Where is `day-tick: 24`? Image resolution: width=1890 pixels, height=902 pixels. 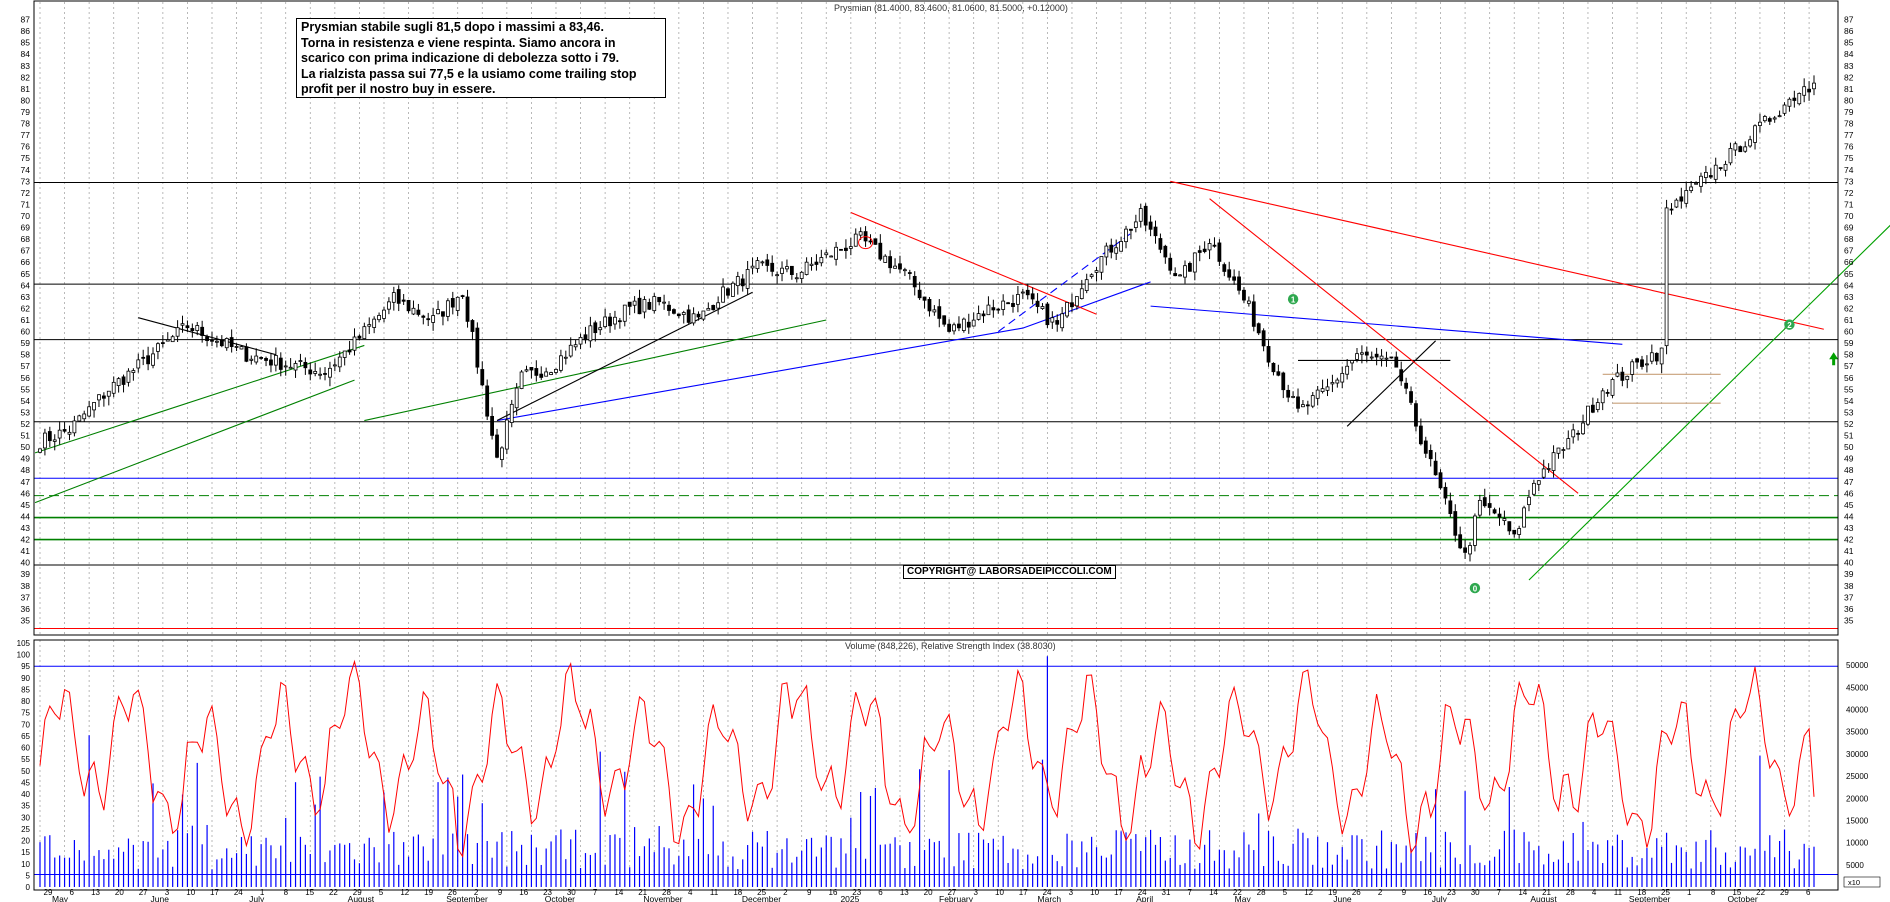
day-tick: 24 is located at coordinates (238, 892).